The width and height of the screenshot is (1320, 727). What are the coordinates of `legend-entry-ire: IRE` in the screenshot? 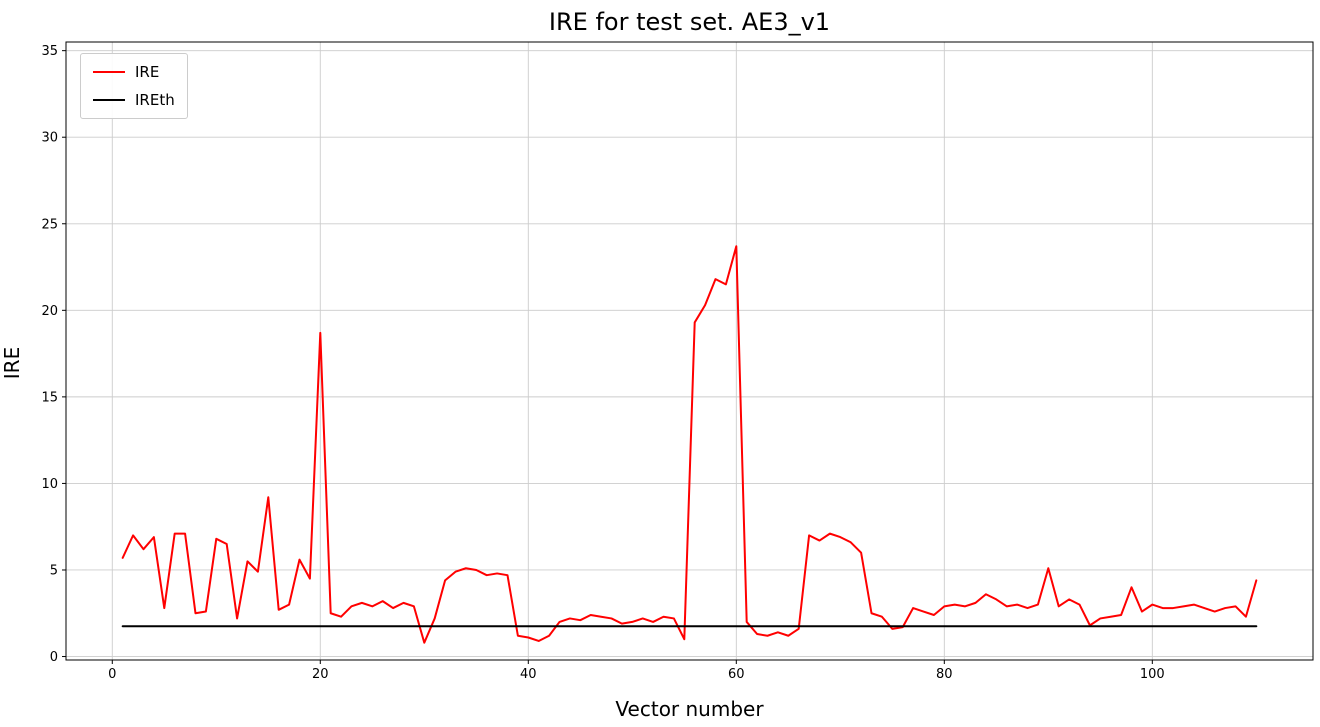 It's located at (134, 72).